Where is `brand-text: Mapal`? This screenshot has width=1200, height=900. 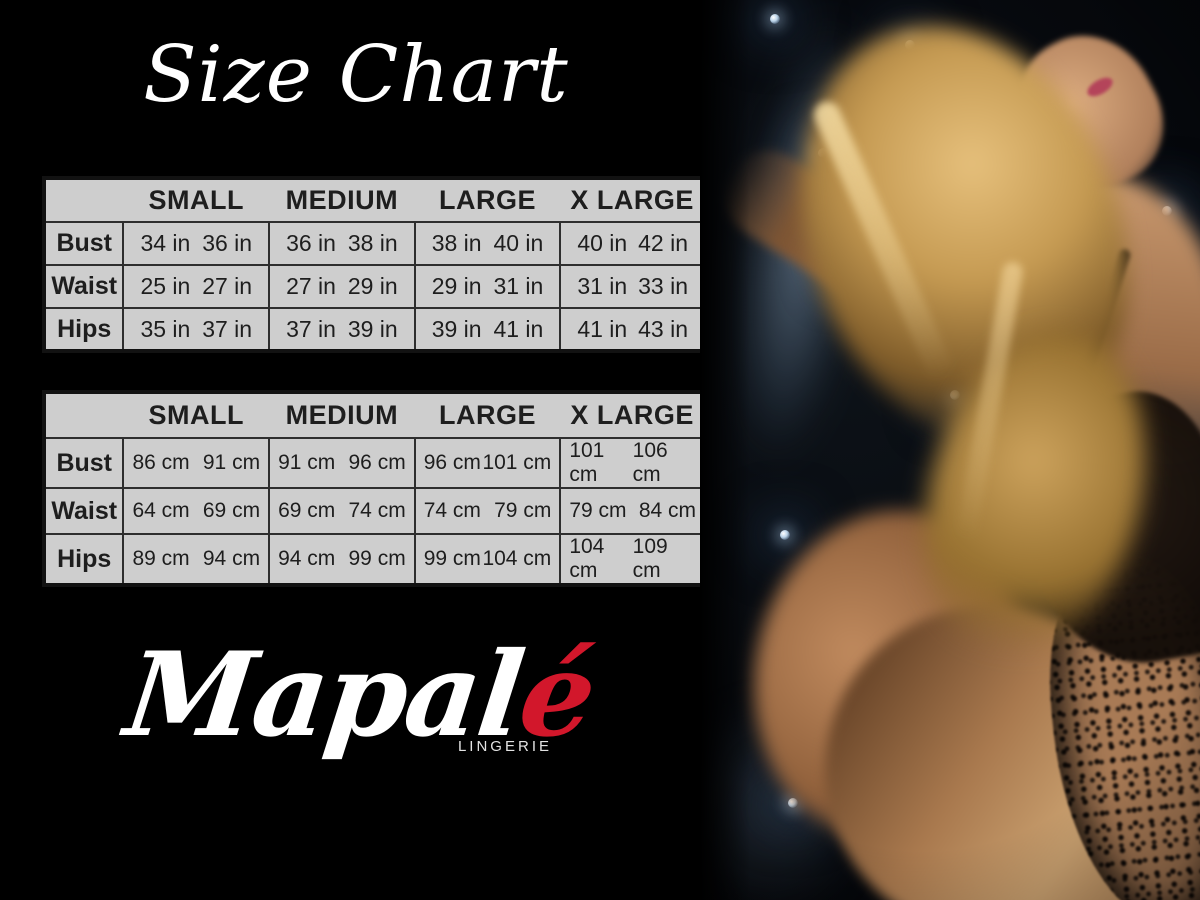 brand-text: Mapal is located at coordinates (324, 695).